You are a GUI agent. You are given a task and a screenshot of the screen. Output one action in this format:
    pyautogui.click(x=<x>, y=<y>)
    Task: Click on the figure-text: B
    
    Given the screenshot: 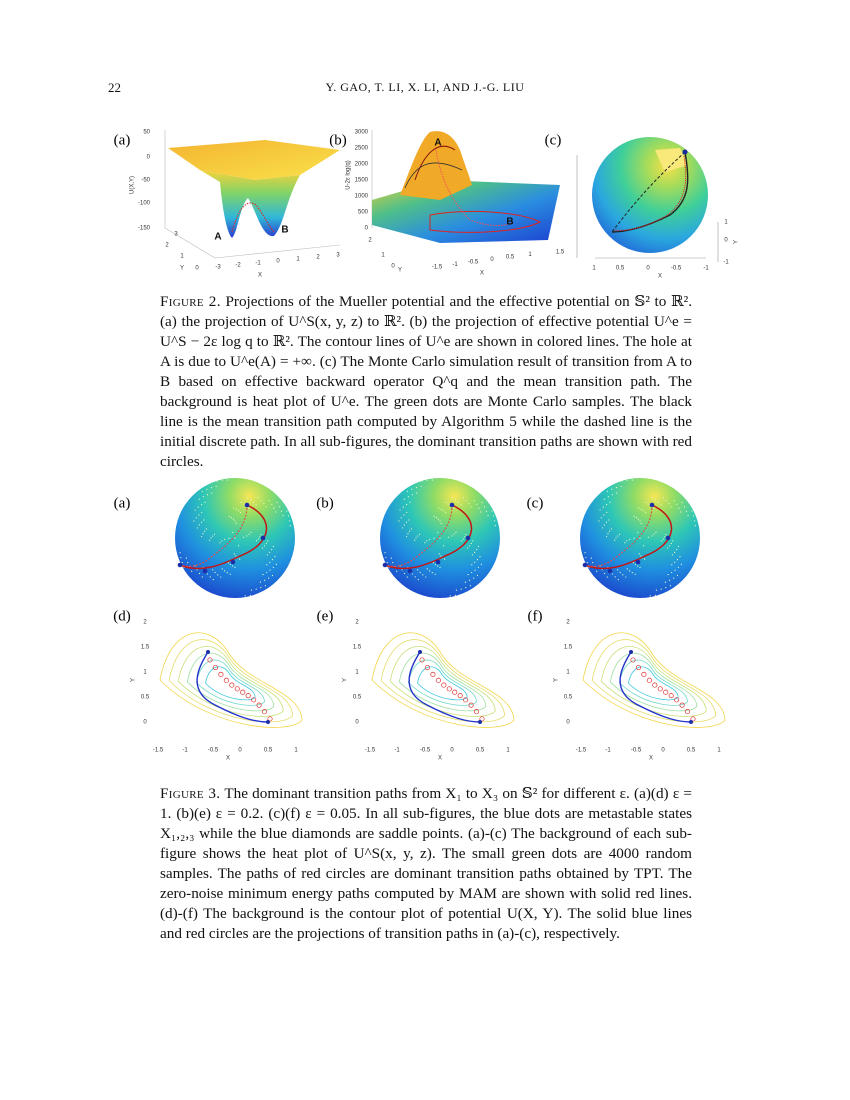 What is the action you would take?
    pyautogui.click(x=509, y=222)
    